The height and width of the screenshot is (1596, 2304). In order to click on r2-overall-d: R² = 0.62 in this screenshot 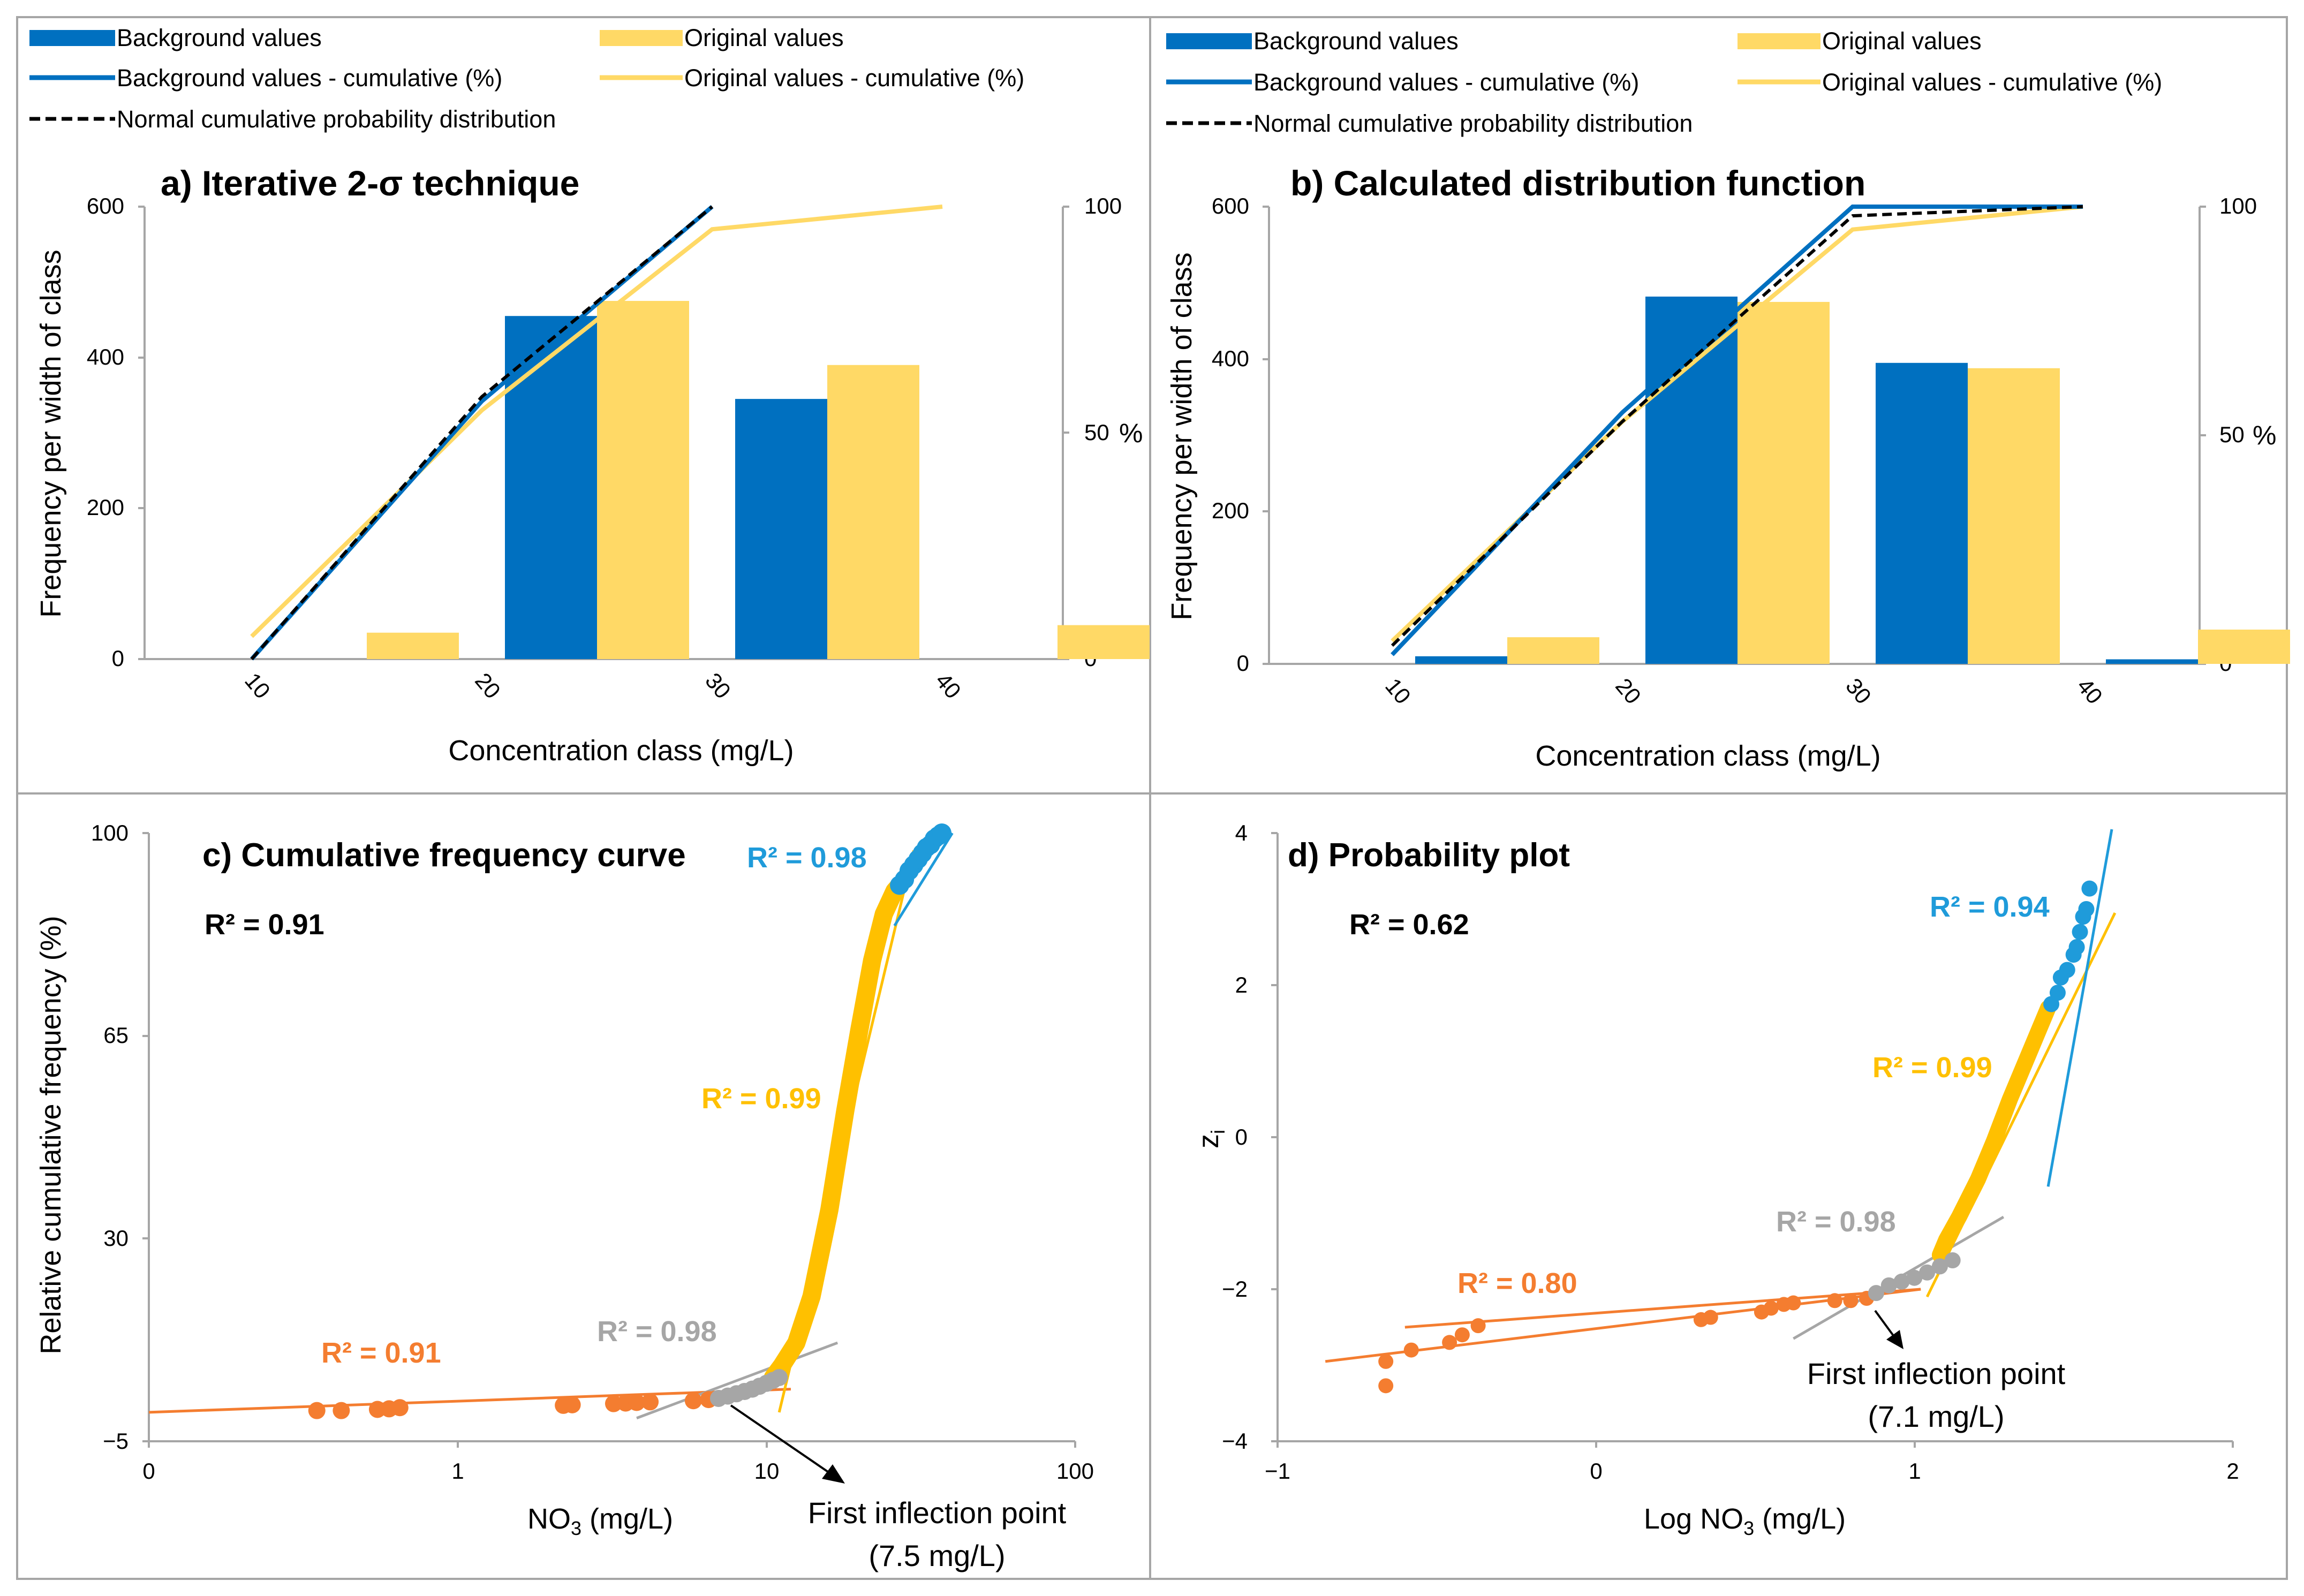, I will do `click(1409, 925)`.